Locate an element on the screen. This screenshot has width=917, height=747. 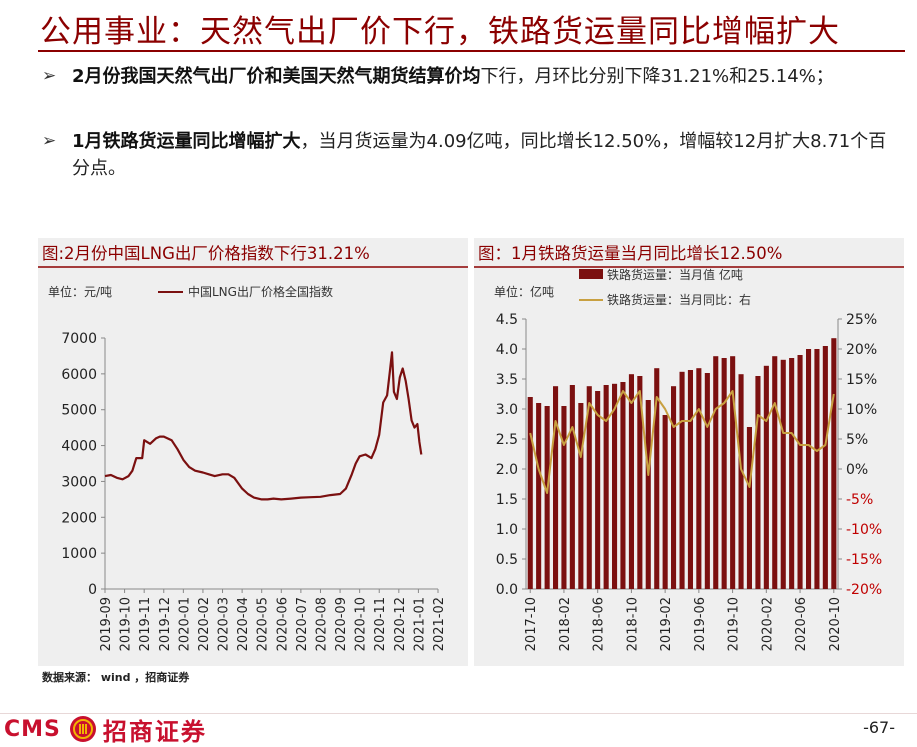
chart-2-x-tick-label: 2017-10 is located at coordinates (531, 624).